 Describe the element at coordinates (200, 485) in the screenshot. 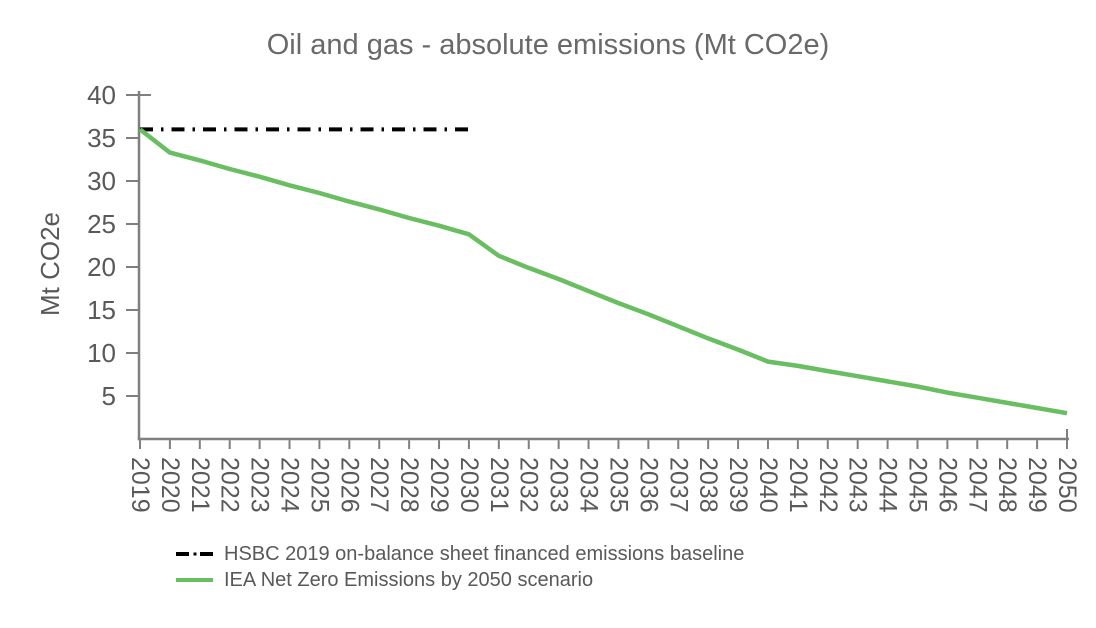

I see `x-tick-label: 2021` at that location.